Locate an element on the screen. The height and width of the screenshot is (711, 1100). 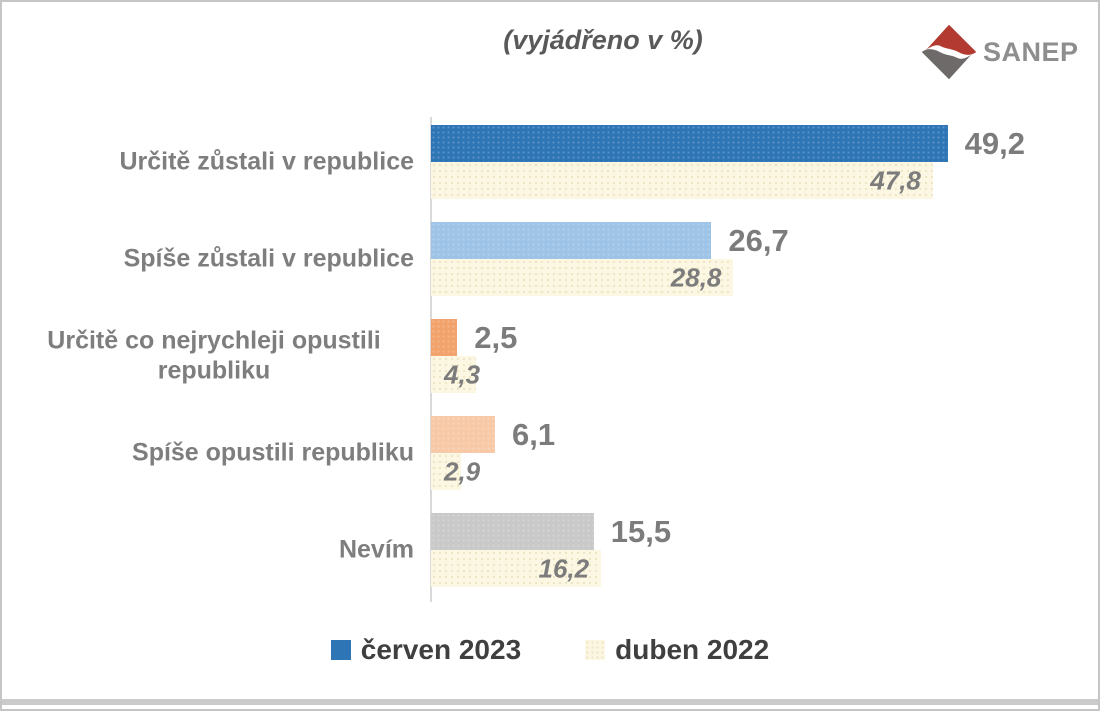
value-label-cerven-2023-row-1: 26,7 is located at coordinates (758, 240).